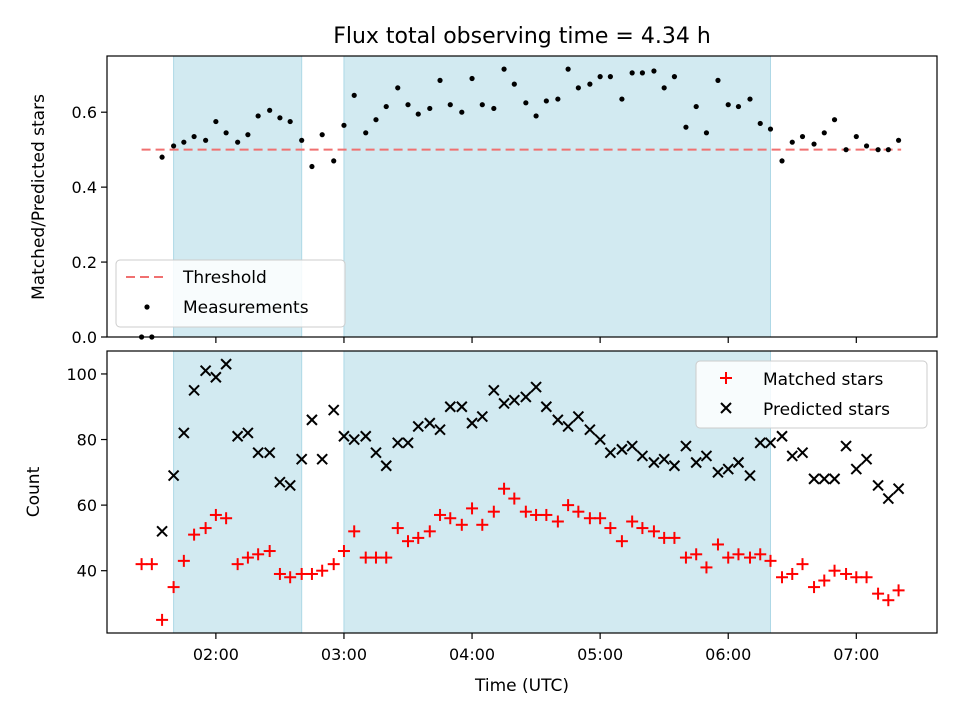 The image size is (960, 720). I want to click on bottom-x-tick-label: 02:00, so click(216, 654).